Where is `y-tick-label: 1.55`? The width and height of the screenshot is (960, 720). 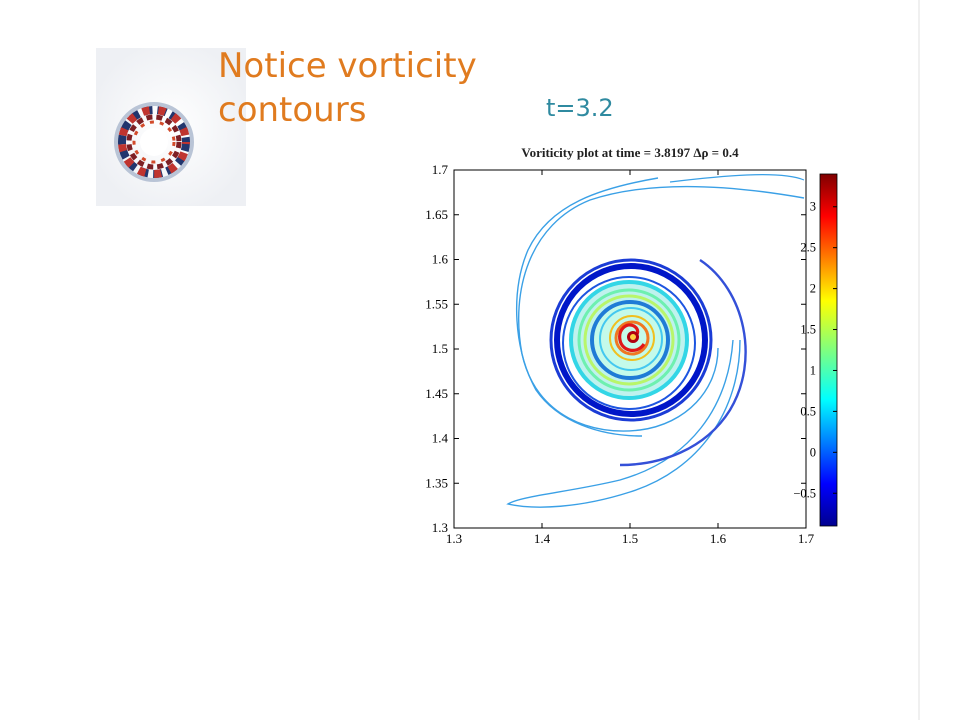
y-tick-label: 1.55 is located at coordinates (436, 303).